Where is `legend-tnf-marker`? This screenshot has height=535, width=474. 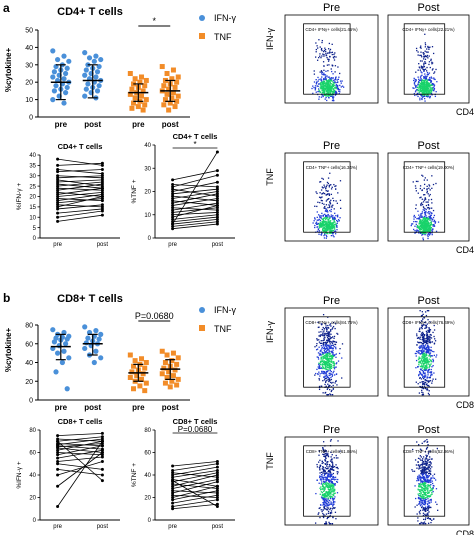 legend-tnf-marker is located at coordinates (202, 328).